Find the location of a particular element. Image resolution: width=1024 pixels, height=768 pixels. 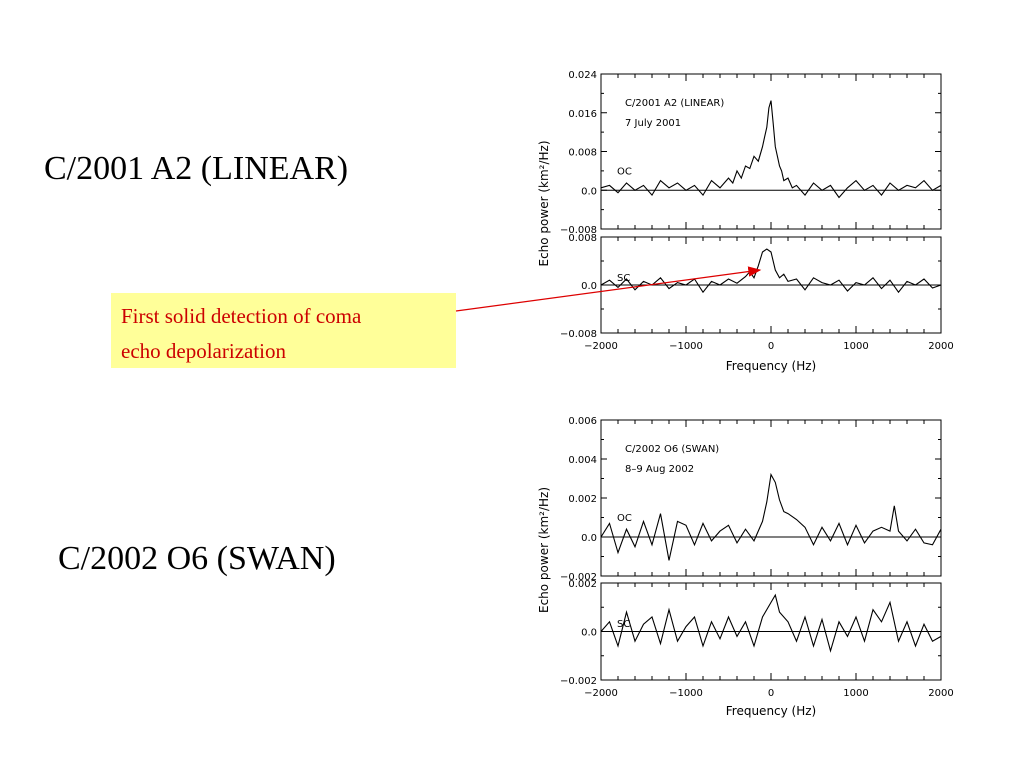

fig1-oc-trace is located at coordinates (771, 149).